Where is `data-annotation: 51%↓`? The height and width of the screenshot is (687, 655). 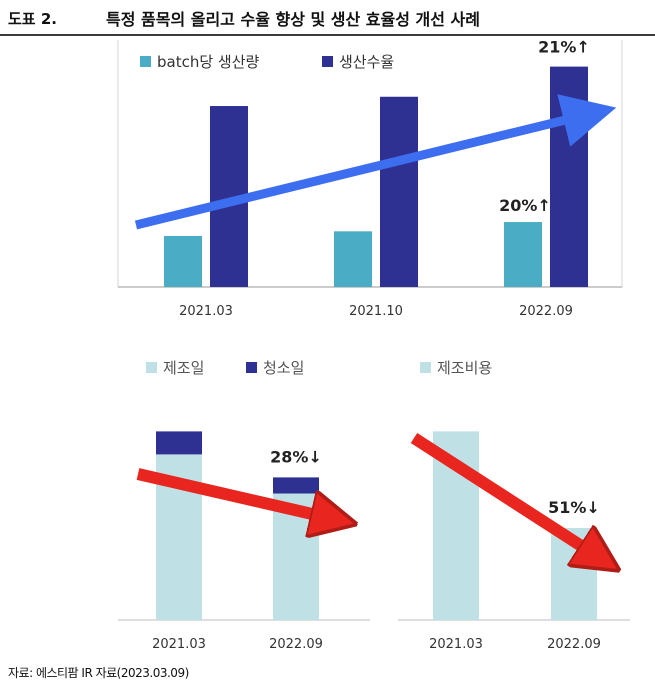
data-annotation: 51%↓ is located at coordinates (574, 507).